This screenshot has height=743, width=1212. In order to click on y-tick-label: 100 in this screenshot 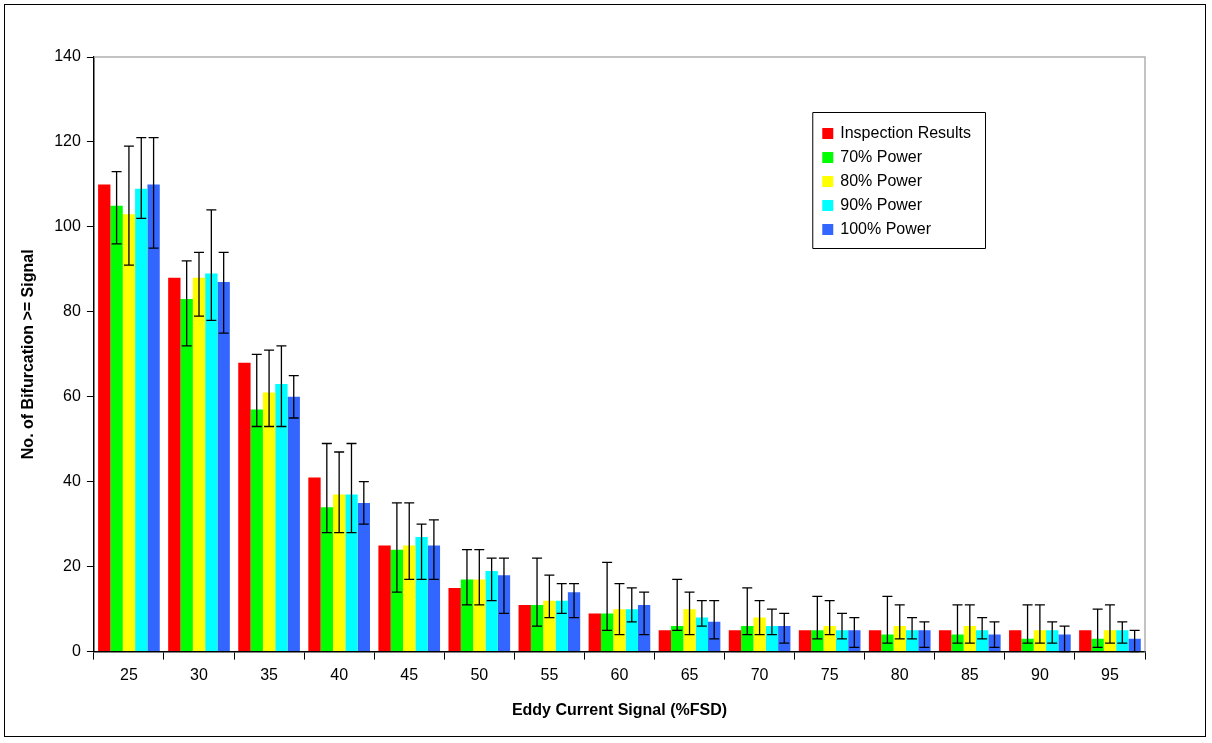, I will do `click(67, 226)`.